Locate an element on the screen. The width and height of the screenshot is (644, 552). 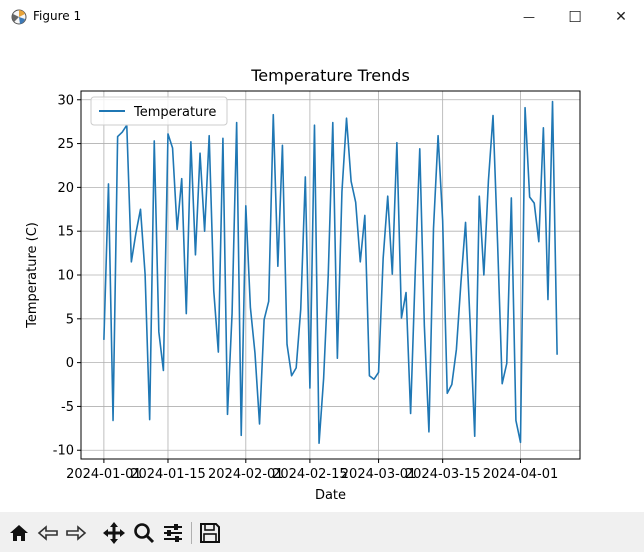
y-axis-label: Temperature (C) is located at coordinates (32, 275).